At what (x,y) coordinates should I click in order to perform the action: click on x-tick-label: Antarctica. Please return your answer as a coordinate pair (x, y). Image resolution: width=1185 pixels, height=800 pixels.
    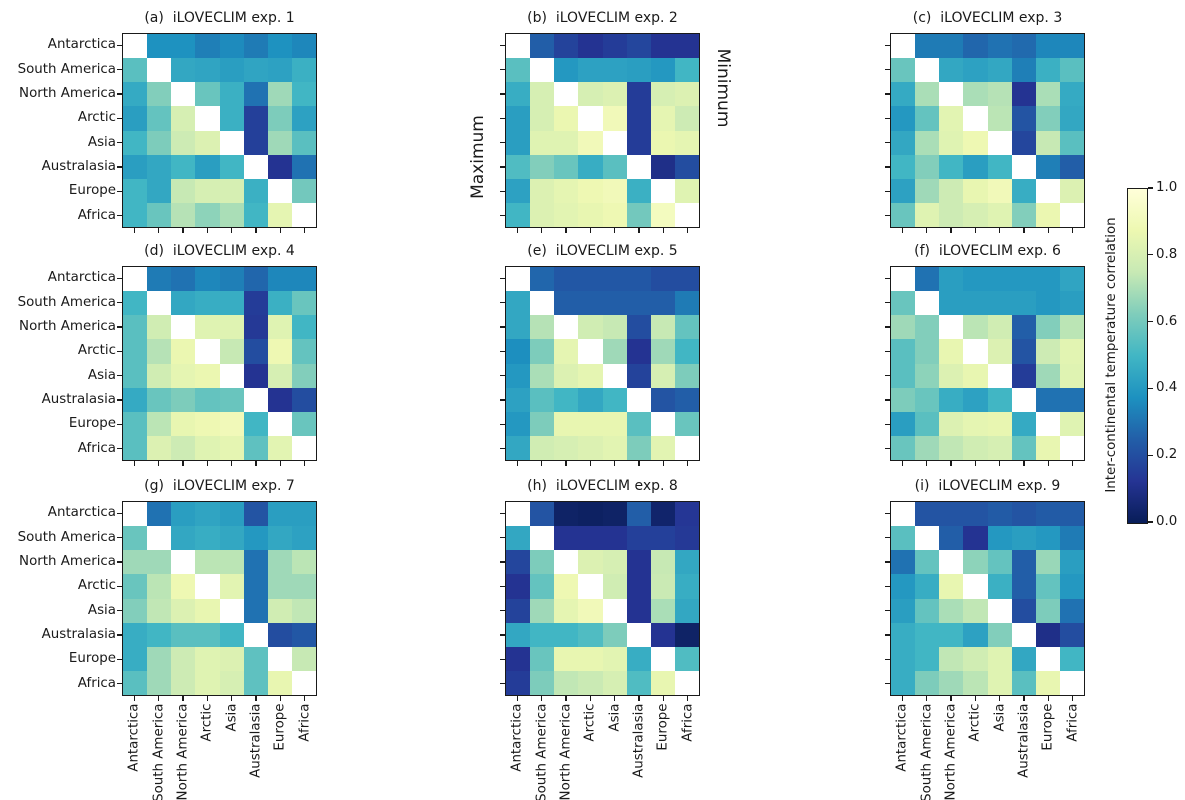
    Looking at the image, I should click on (517, 737).